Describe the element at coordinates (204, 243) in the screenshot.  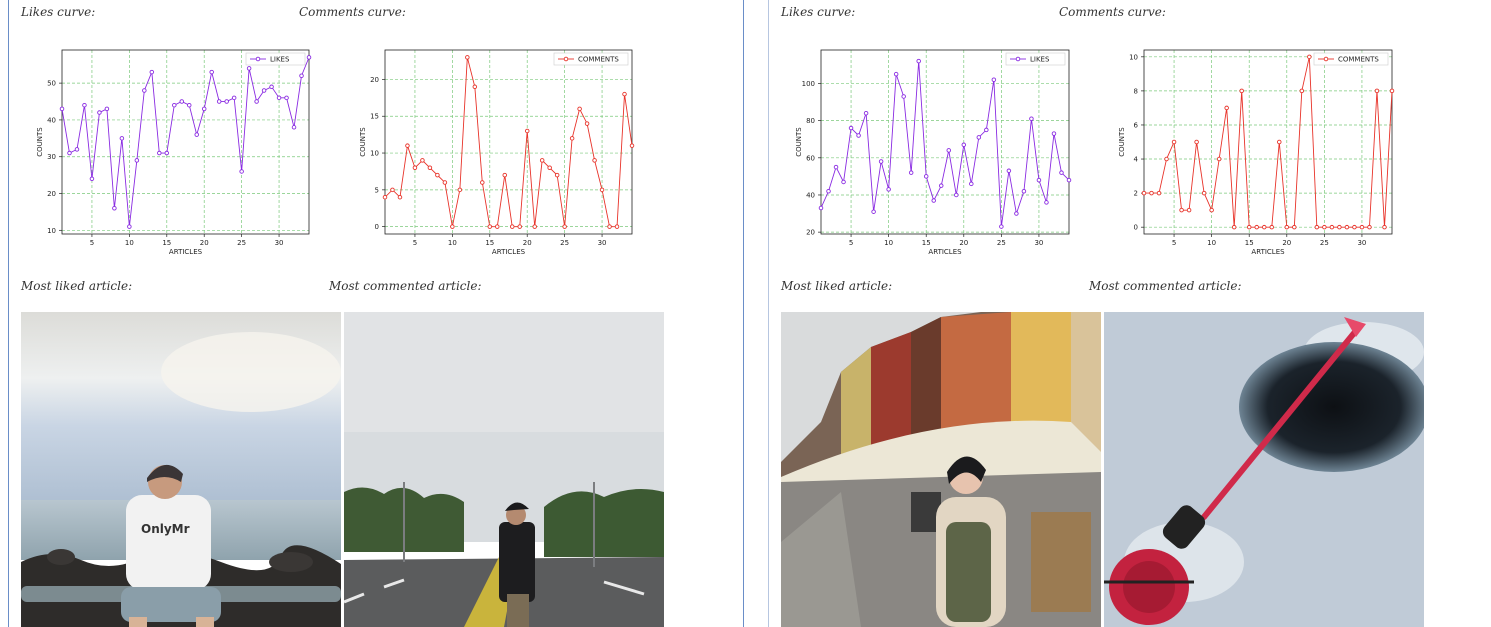
I see `x-tick-label: 20` at that location.